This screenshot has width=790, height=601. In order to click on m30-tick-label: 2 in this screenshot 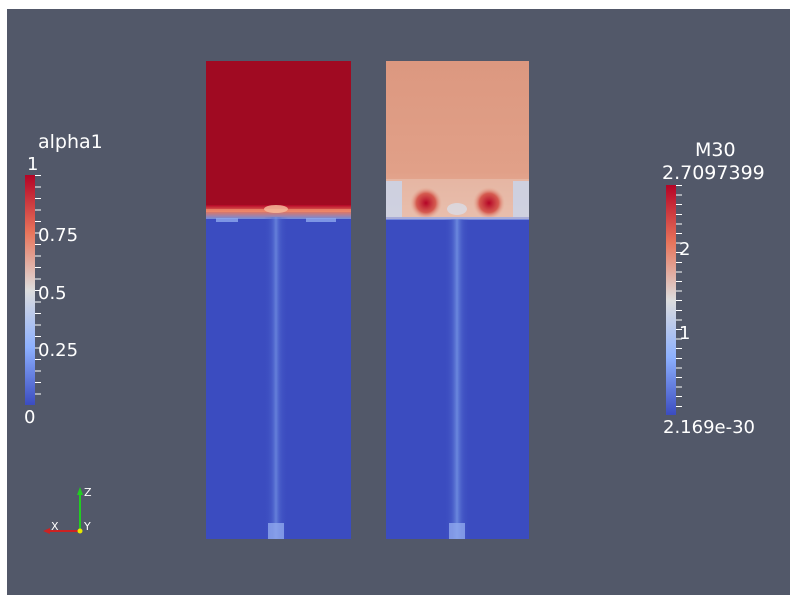, I will do `click(685, 249)`.